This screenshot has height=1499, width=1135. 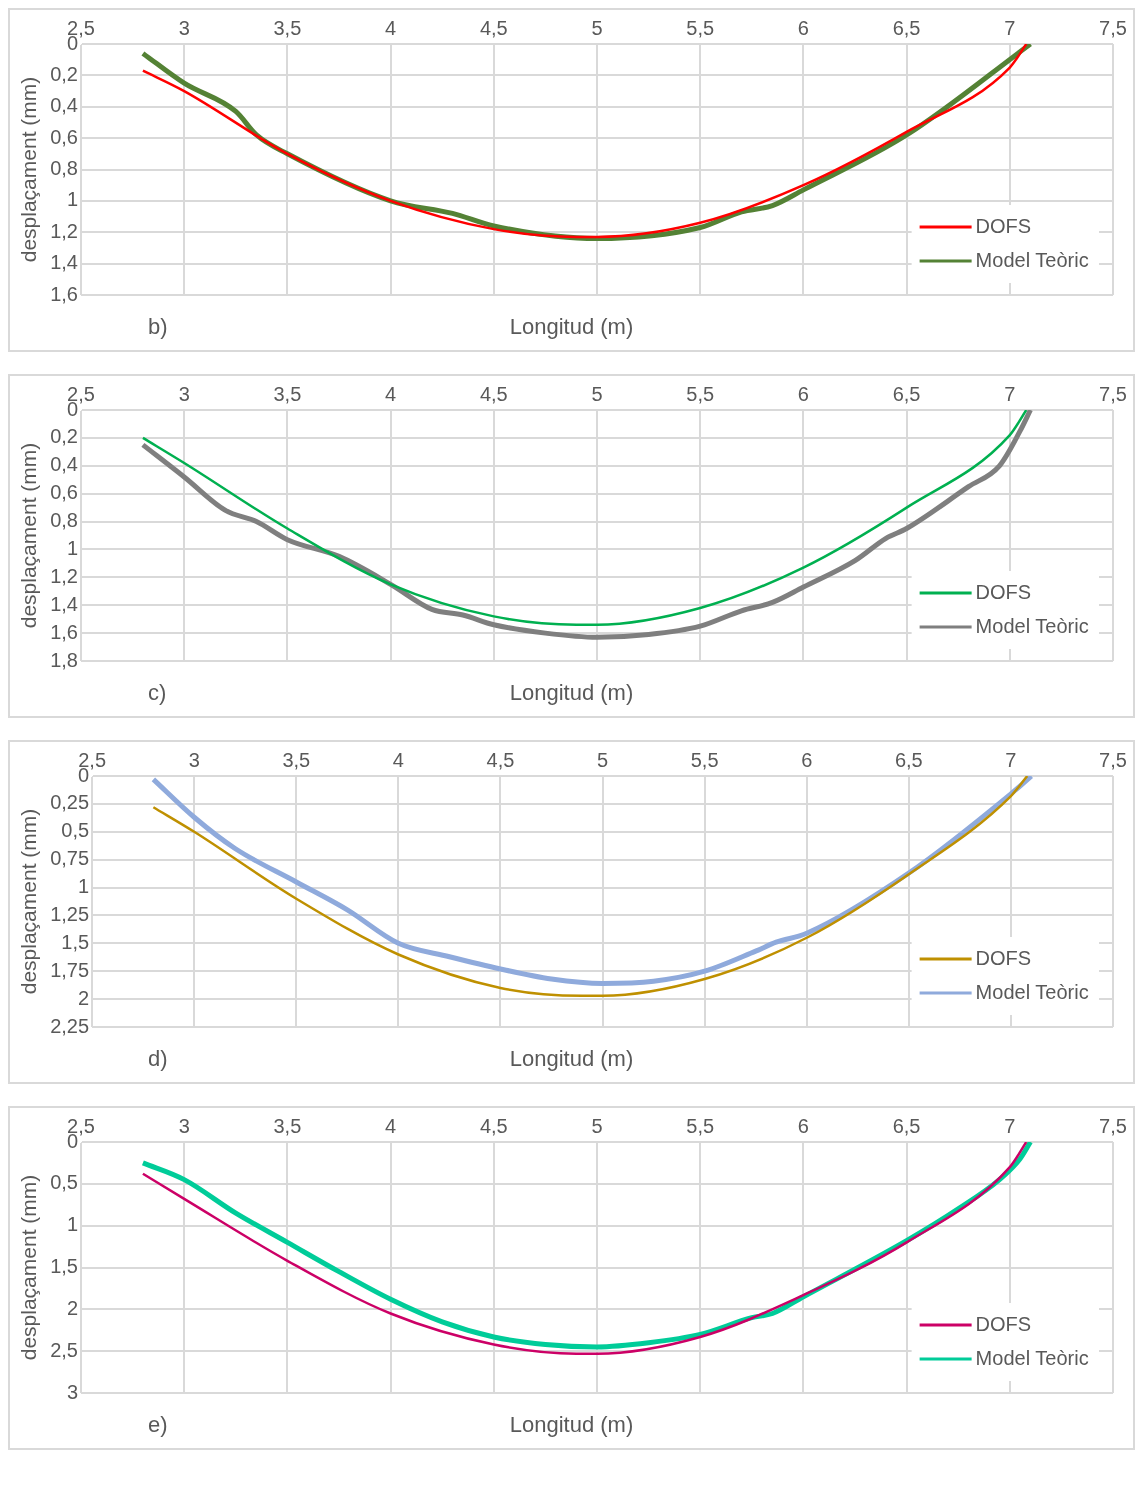 I want to click on text: b), so click(x=158, y=327).